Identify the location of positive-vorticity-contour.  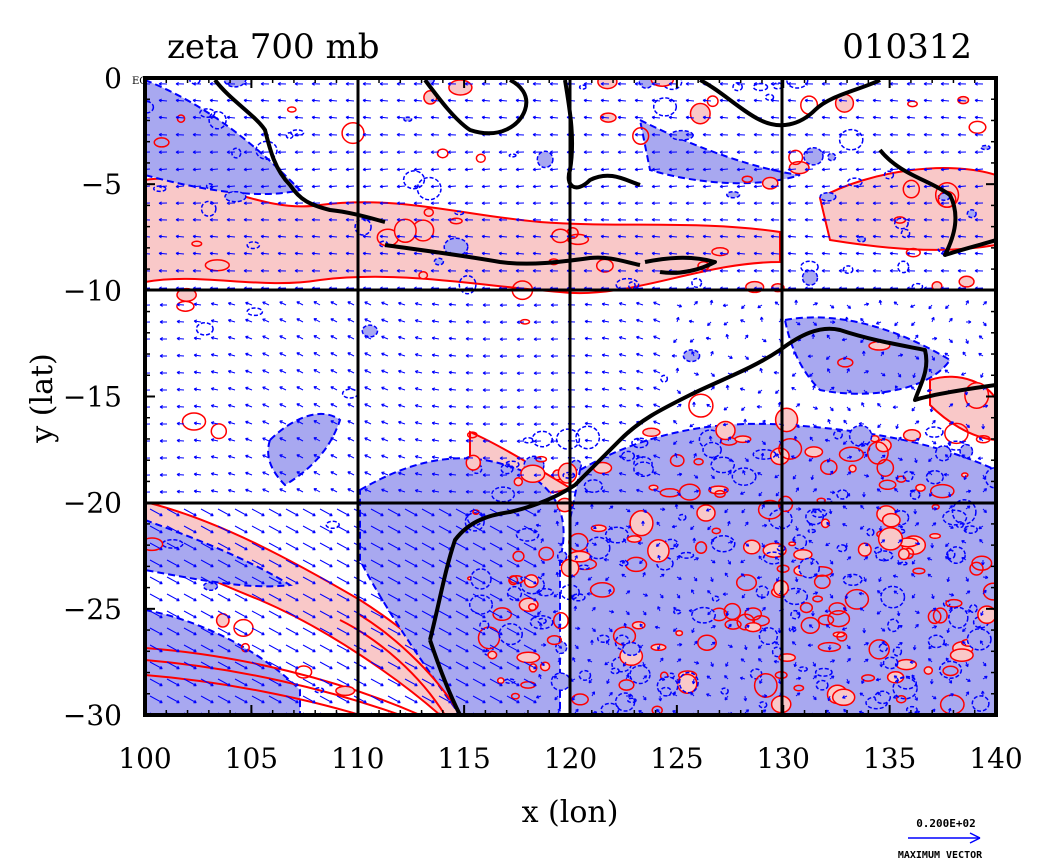
(283, 681).